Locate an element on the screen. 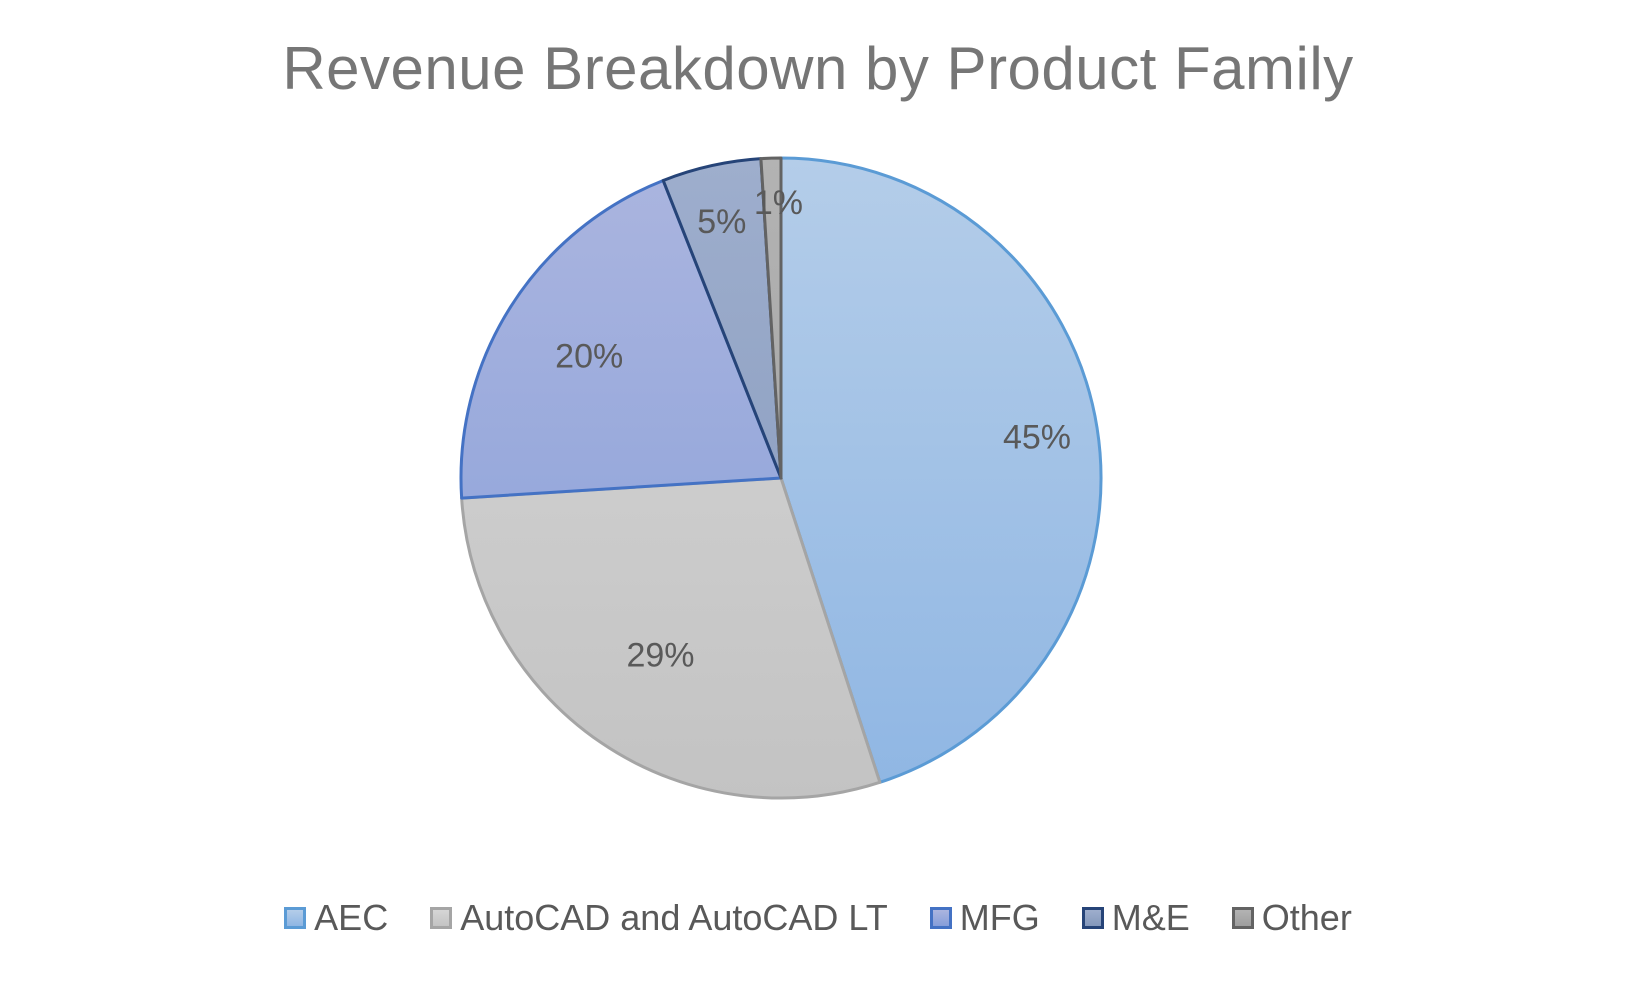 This screenshot has width=1636, height=987. legend-label-autocad-and-autocad-lt: AutoCAD and AutoCAD LT is located at coordinates (674, 917).